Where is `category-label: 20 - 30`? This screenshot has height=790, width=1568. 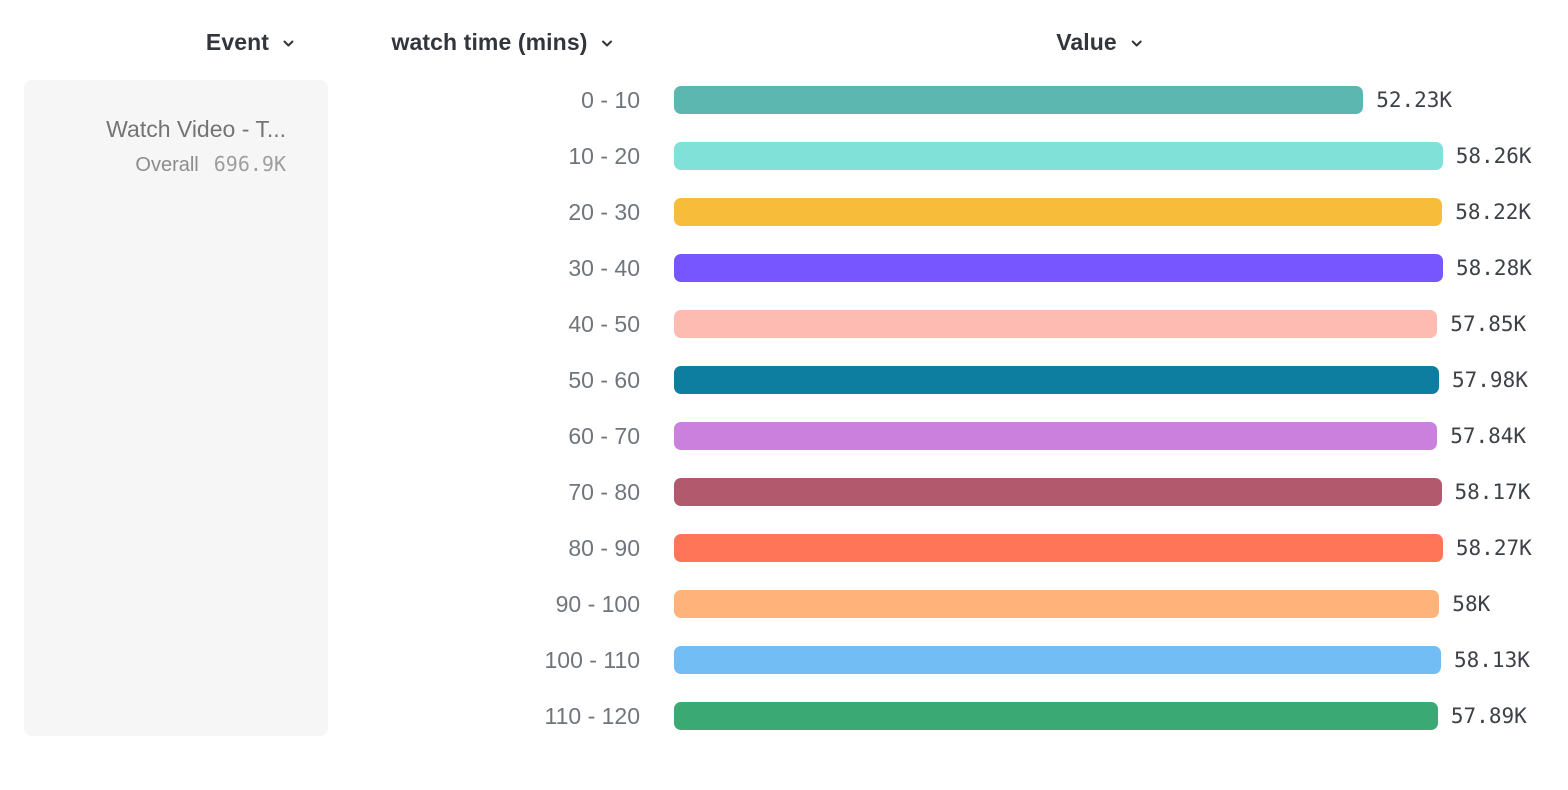 category-label: 20 - 30 is located at coordinates (604, 211).